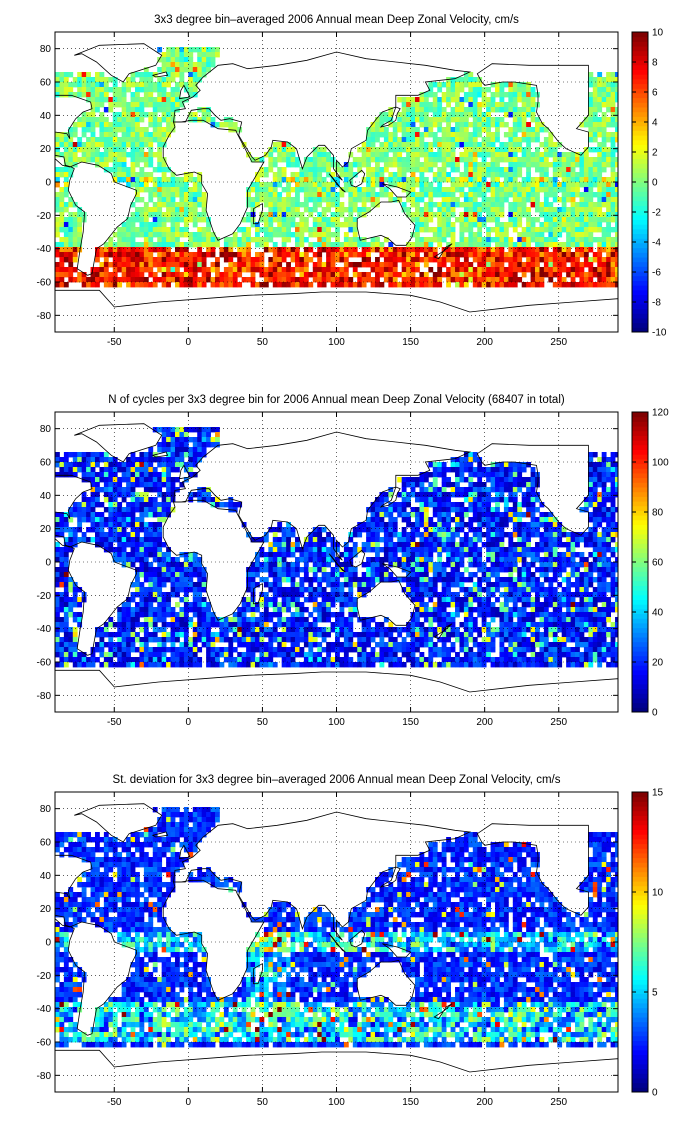  What do you see at coordinates (640, 231) in the screenshot?
I see `colorbar-swatch` at bounding box center [640, 231].